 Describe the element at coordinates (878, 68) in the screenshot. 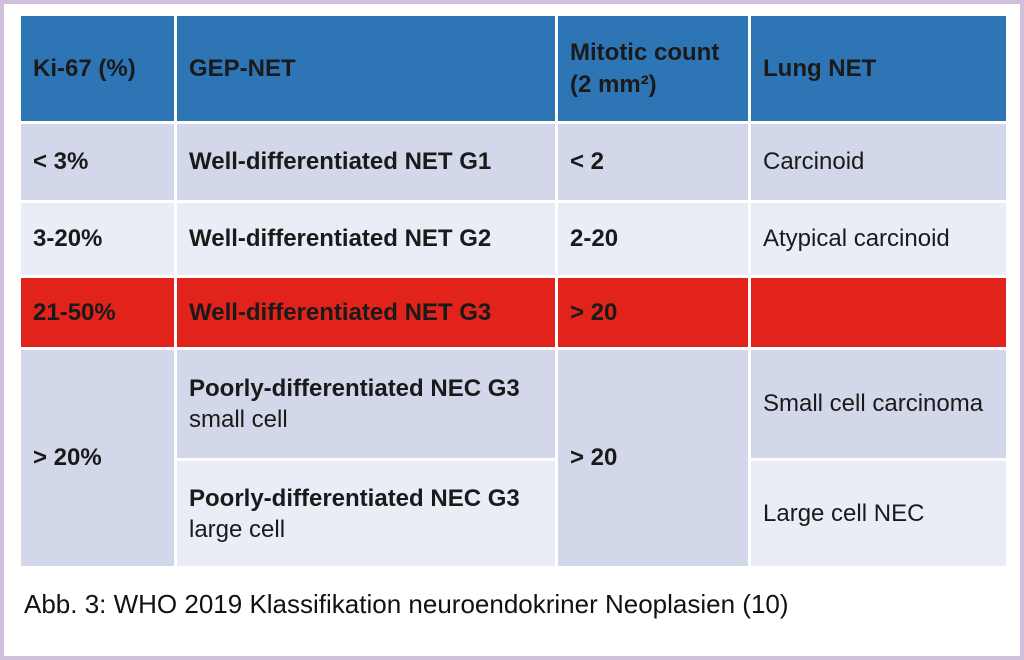

I see `header-cell-lung-net: Lung NET` at that location.